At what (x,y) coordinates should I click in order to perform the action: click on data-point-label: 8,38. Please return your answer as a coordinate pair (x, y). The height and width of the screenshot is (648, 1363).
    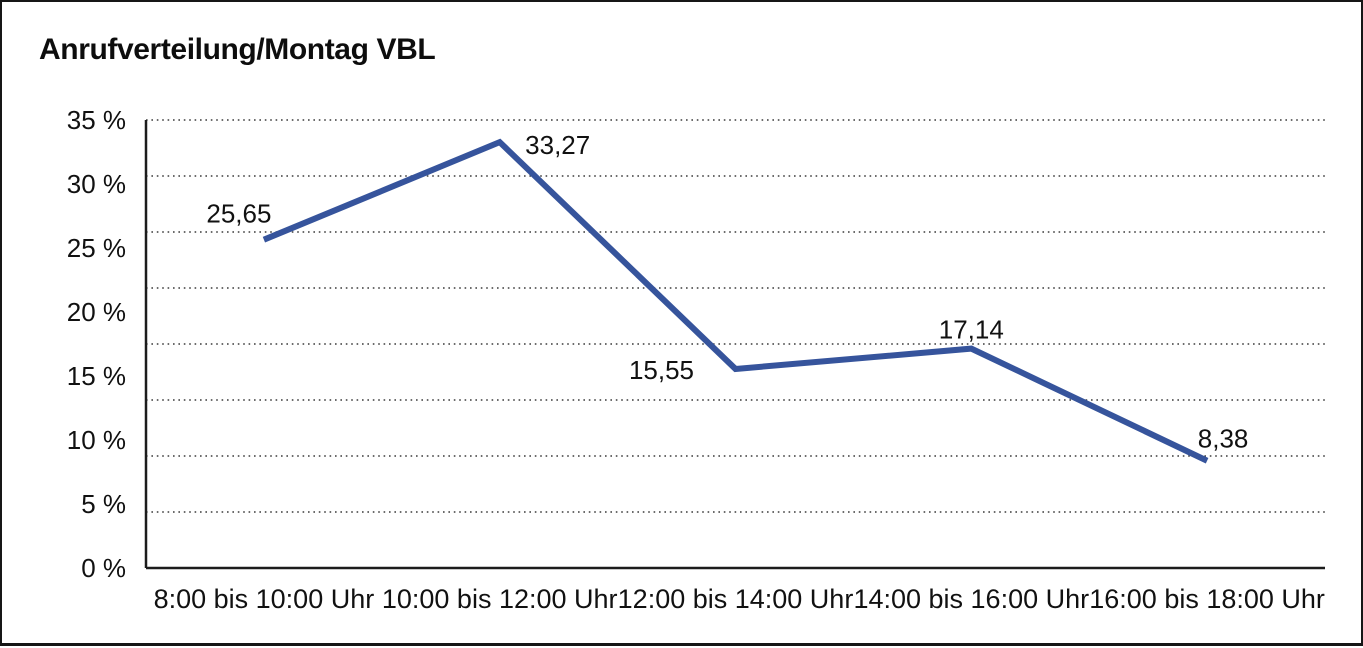
    Looking at the image, I should click on (1223, 439).